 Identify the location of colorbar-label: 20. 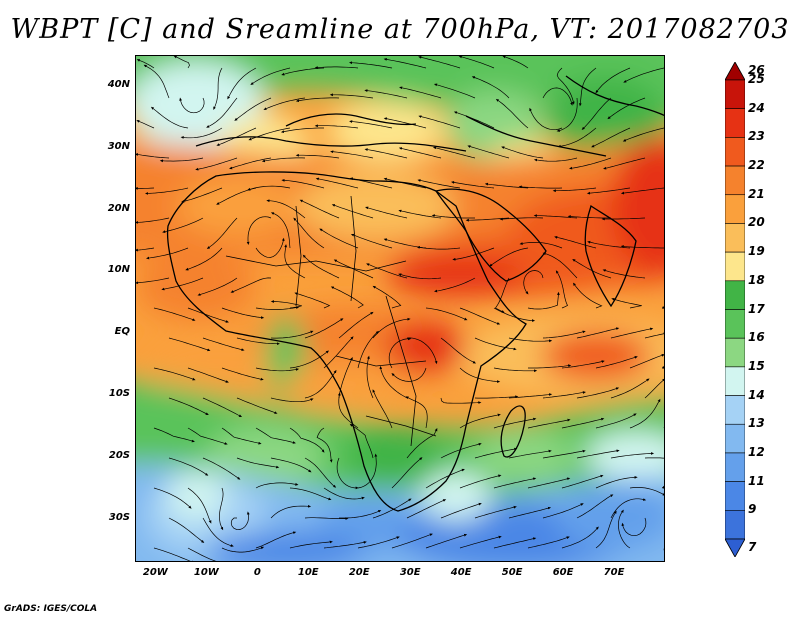
(756, 222).